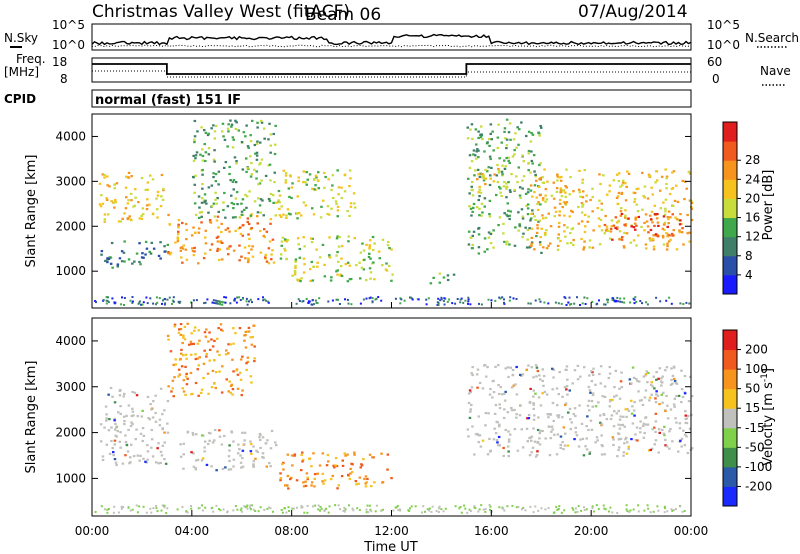 The width and height of the screenshot is (800, 554). I want to click on freq-label-2: [MHz], so click(21, 72).